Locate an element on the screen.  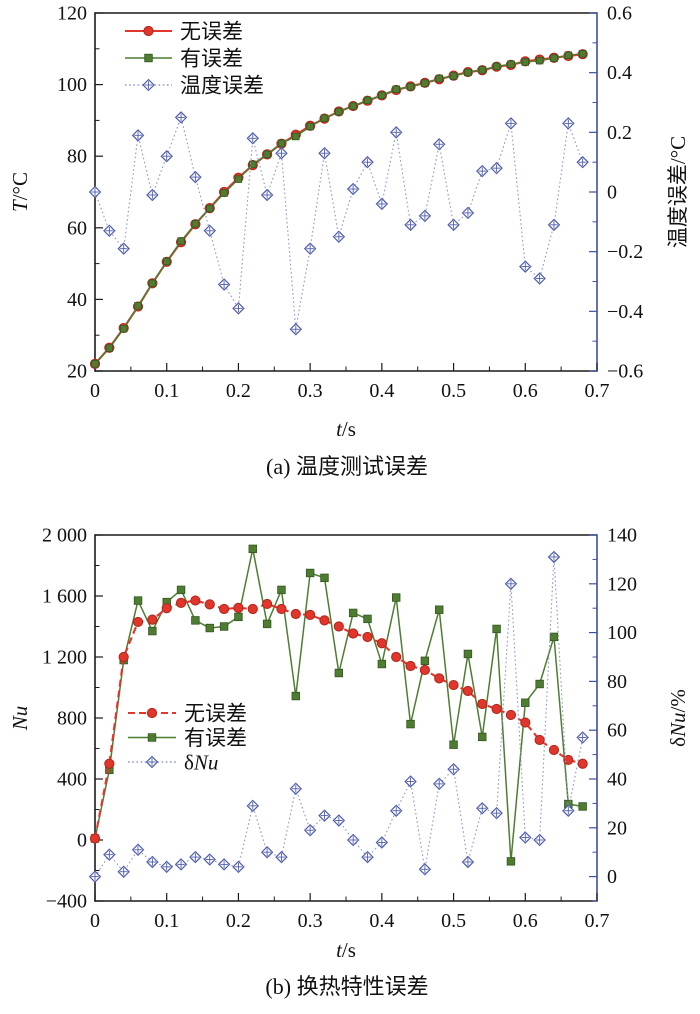
svg-text: Nu is located at coordinates (20, 719).